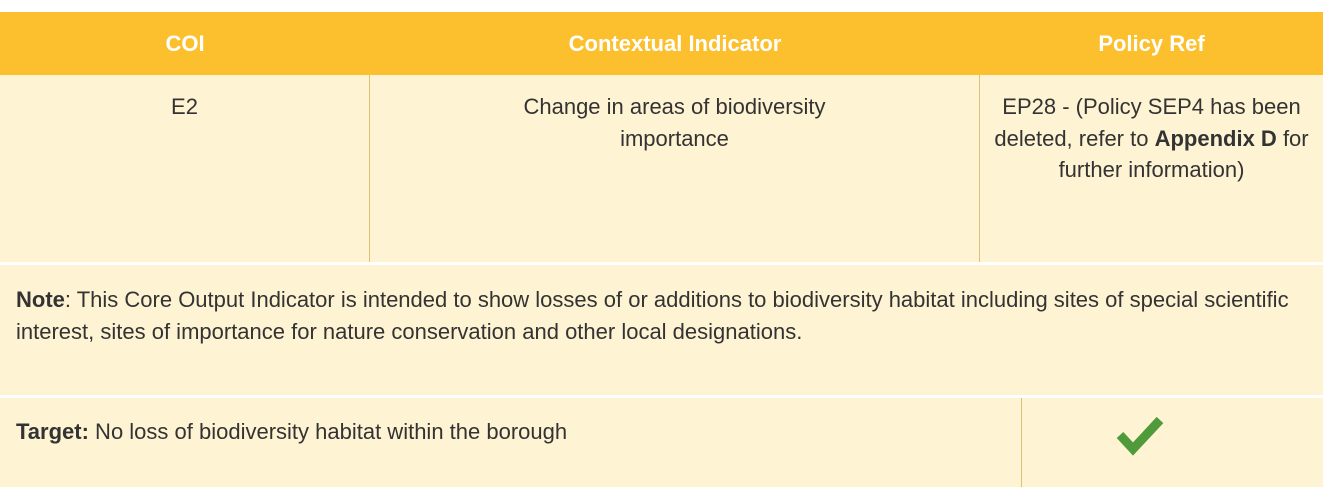  I want to click on header-cell: COI, so click(185, 43).